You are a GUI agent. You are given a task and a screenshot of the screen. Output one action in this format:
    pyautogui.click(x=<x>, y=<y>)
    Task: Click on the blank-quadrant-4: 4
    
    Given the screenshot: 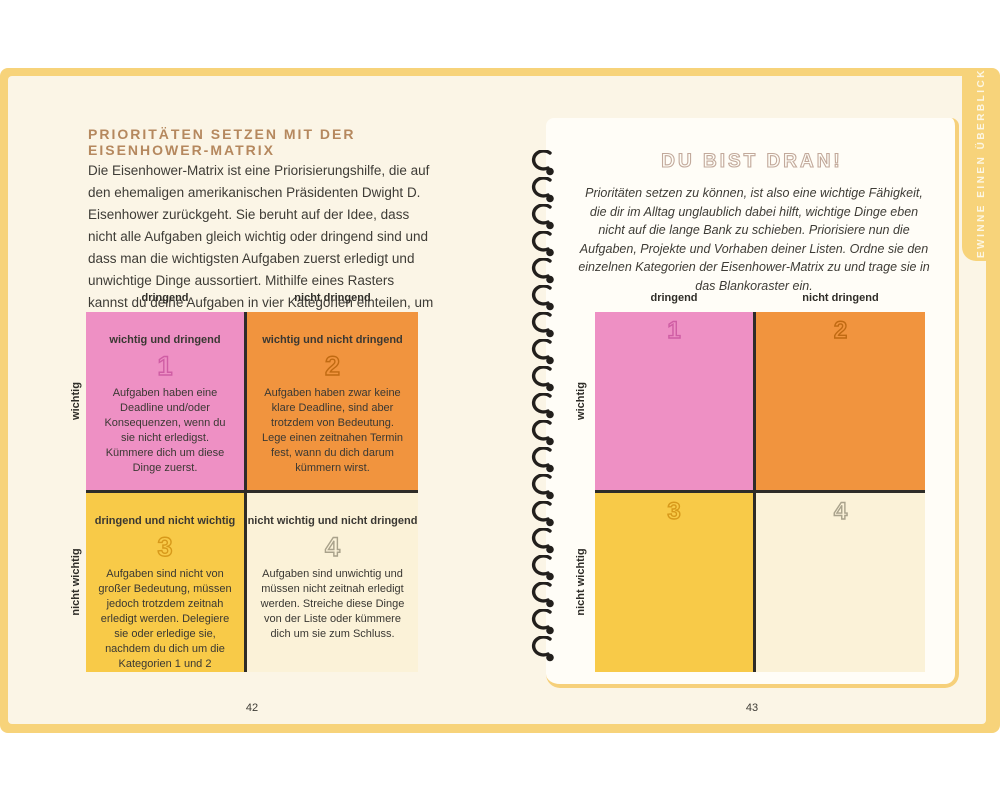 What is the action you would take?
    pyautogui.click(x=840, y=582)
    